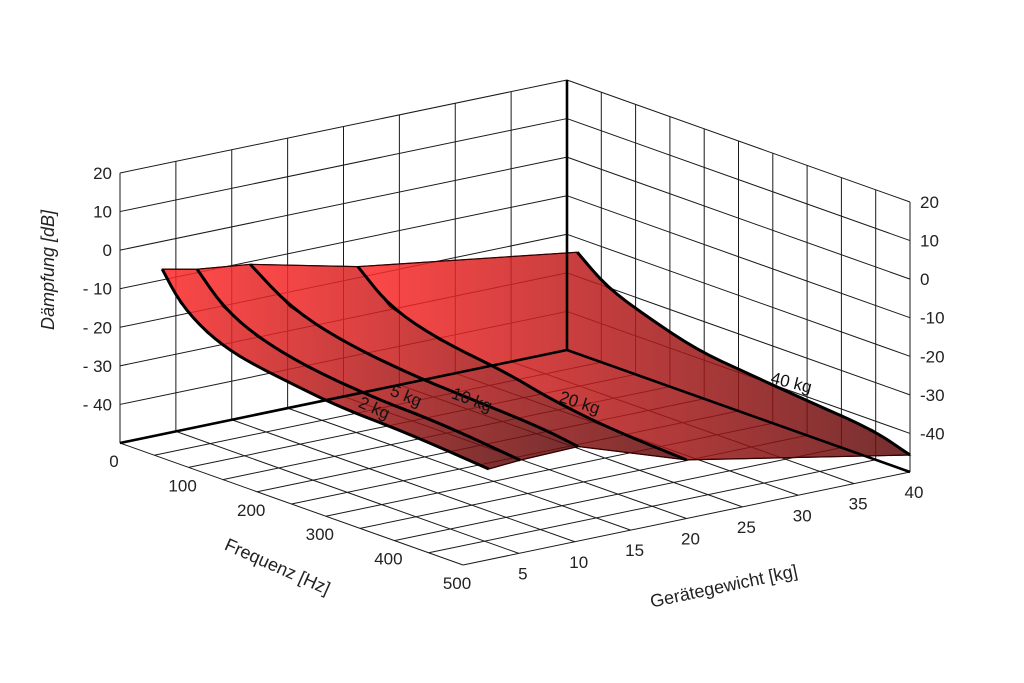  I want to click on curve-5kg, so click(358, 365).